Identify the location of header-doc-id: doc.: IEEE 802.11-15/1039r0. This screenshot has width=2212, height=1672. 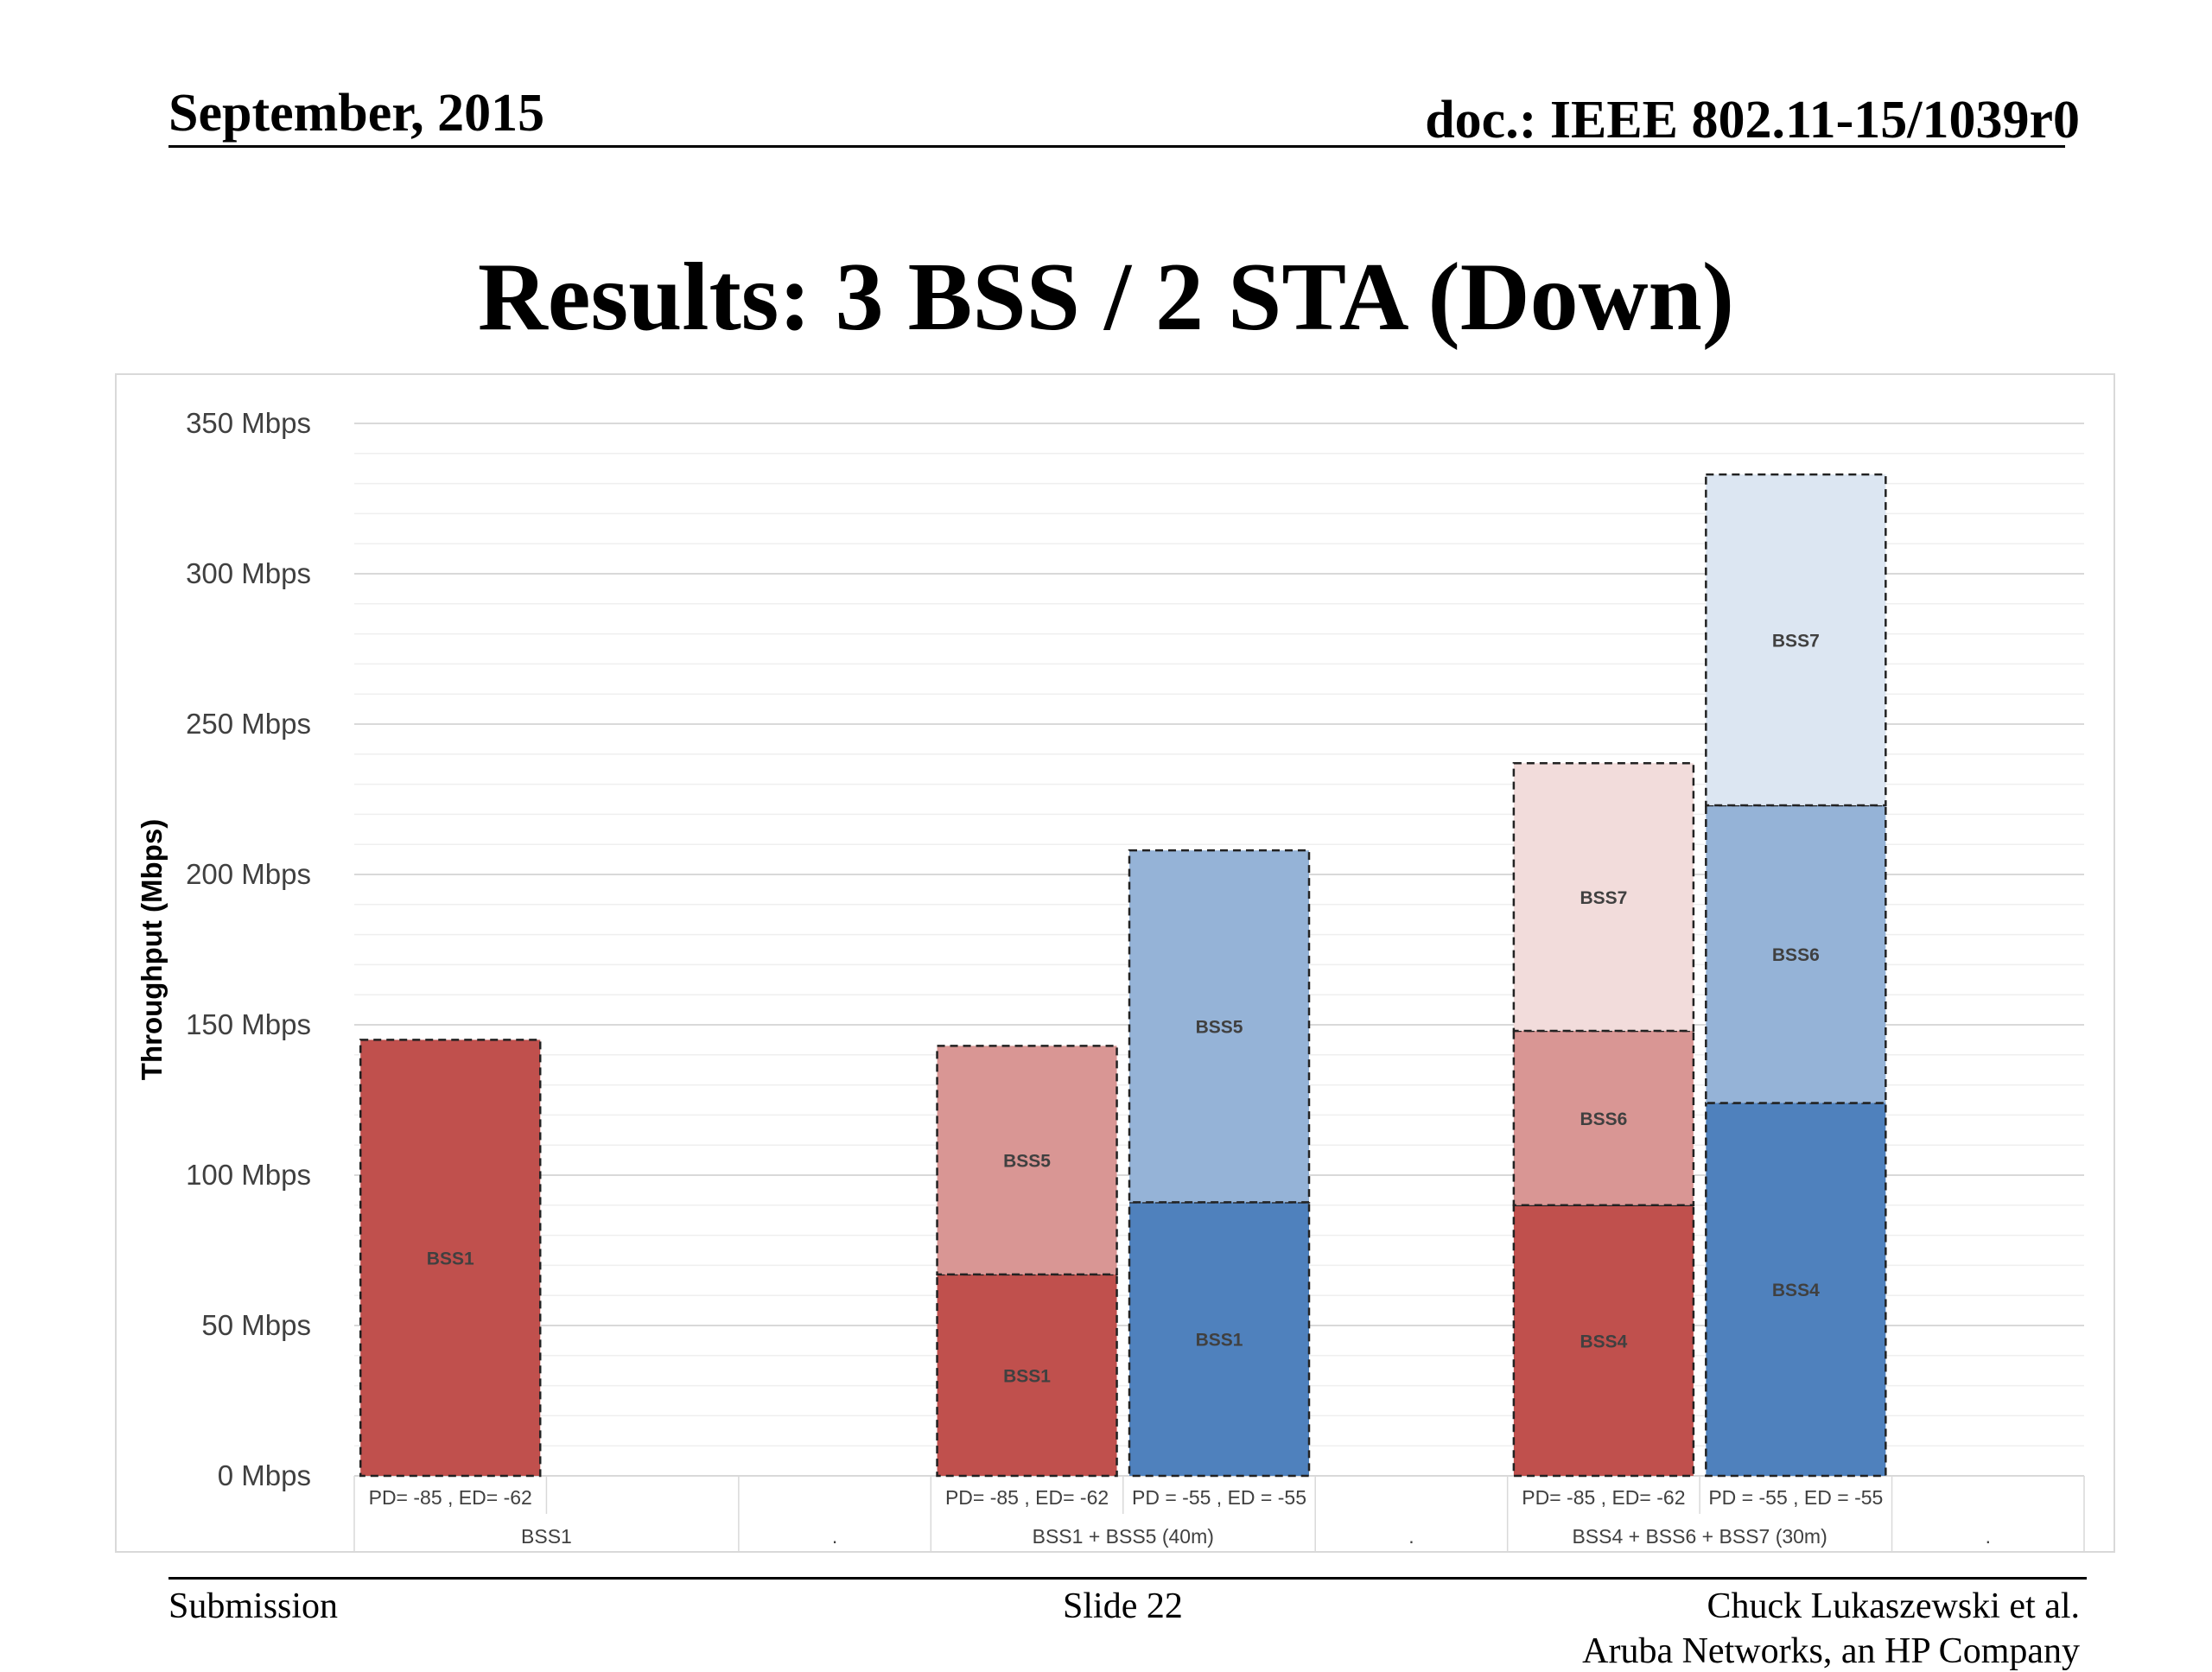
(1752, 120).